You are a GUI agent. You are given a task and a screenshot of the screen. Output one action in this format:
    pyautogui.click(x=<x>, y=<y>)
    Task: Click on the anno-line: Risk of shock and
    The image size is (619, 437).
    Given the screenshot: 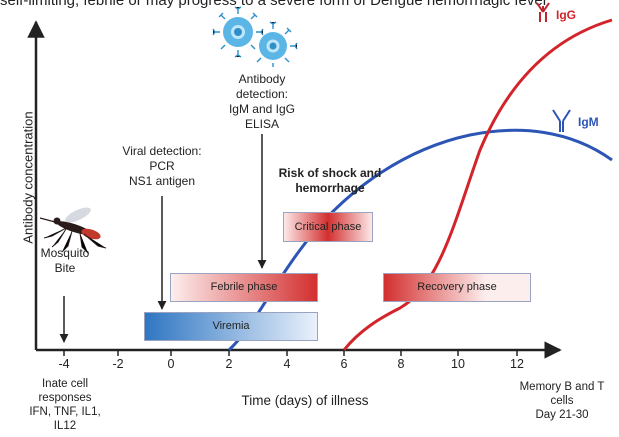 What is the action you would take?
    pyautogui.click(x=330, y=173)
    